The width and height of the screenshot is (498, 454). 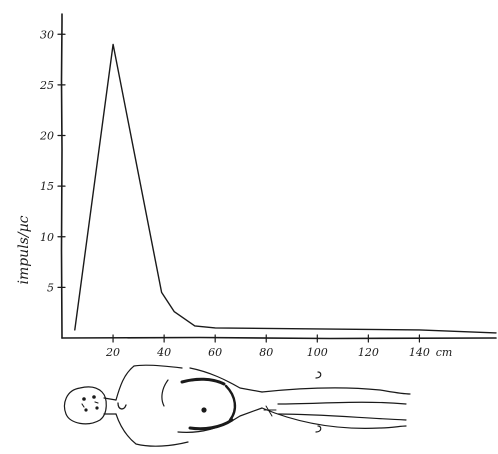 What do you see at coordinates (163, 352) in the screenshot?
I see `x-tick-label: 40` at bounding box center [163, 352].